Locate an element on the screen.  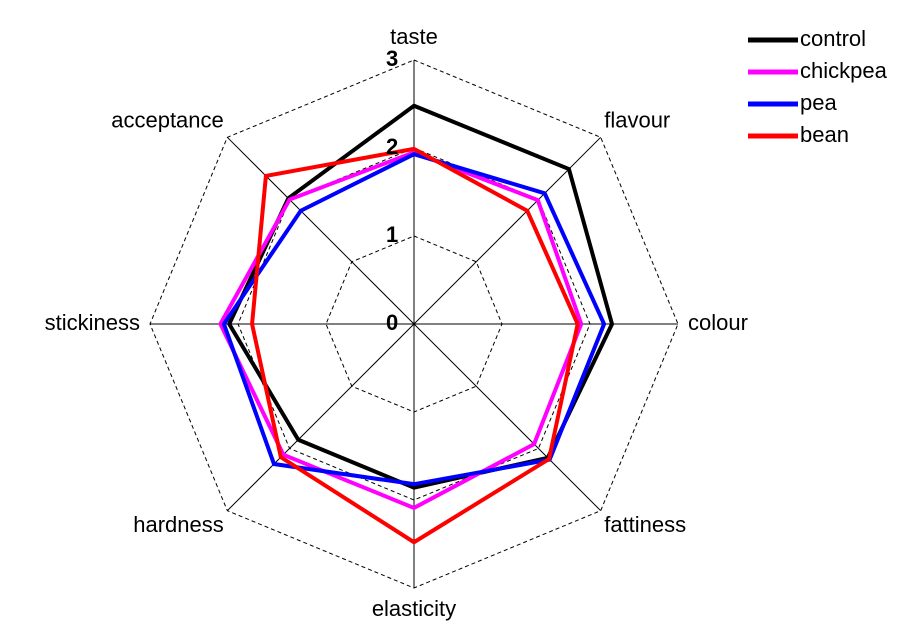
axis-label: hardness is located at coordinates (178, 524).